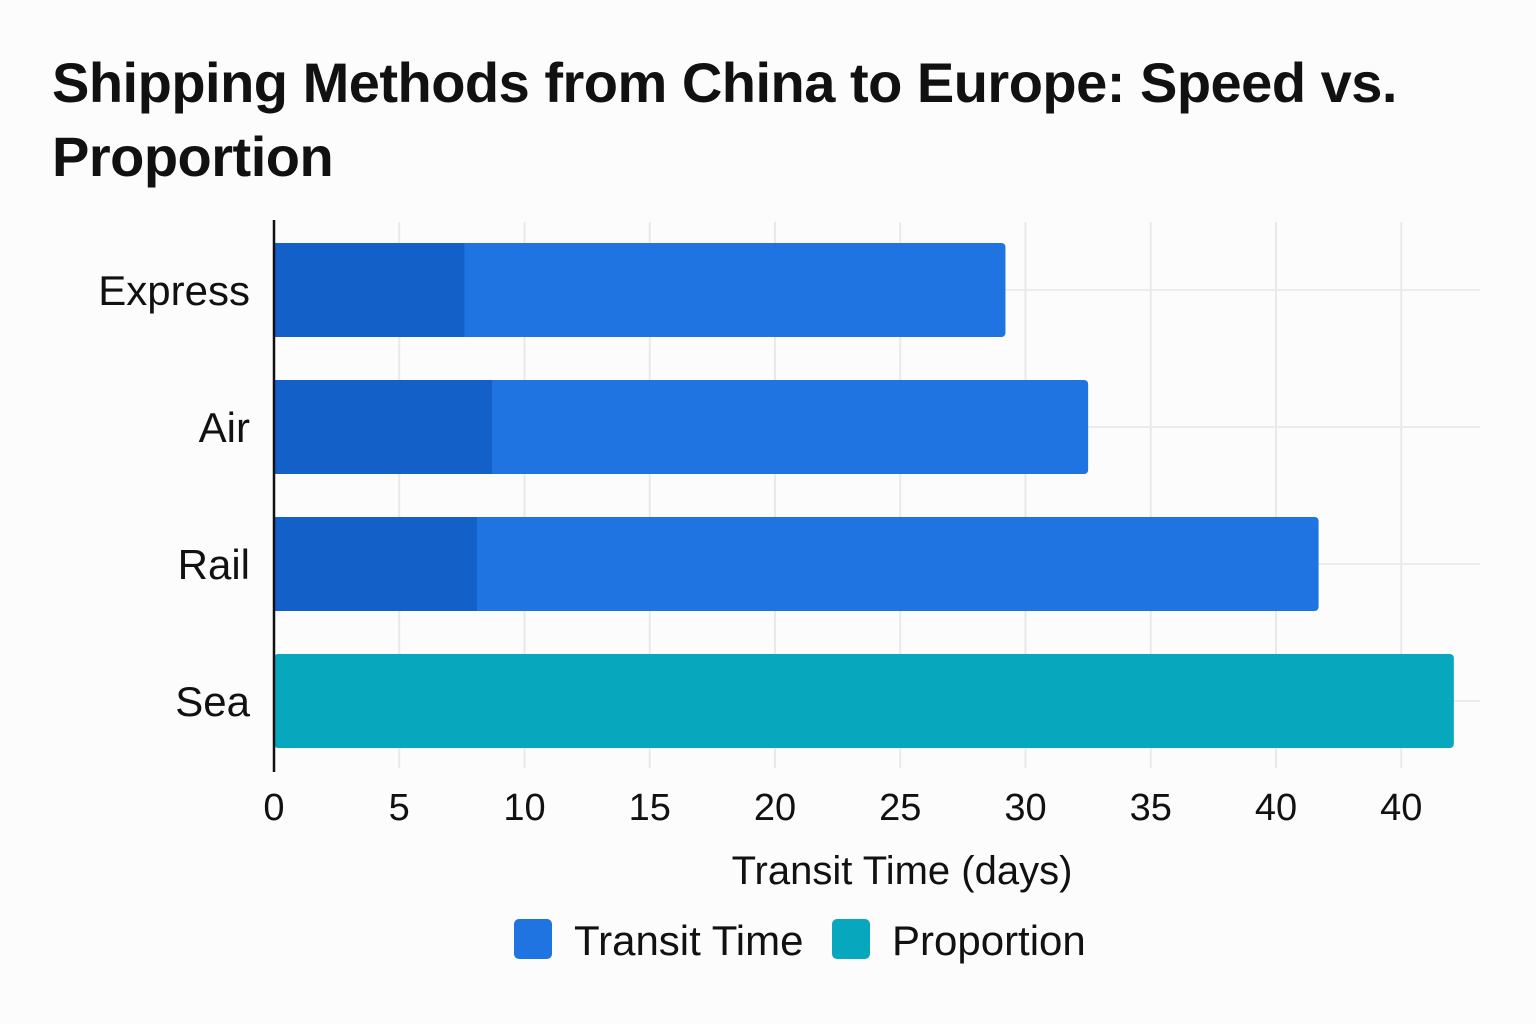 This screenshot has width=1536, height=1024. What do you see at coordinates (724, 119) in the screenshot?
I see `chart-title: Shipping Methods from China to Europe` at bounding box center [724, 119].